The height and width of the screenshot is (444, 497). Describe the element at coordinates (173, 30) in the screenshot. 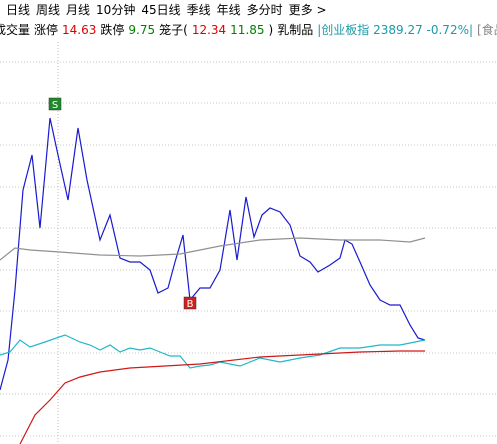

I see `info-item: 笼子(` at that location.